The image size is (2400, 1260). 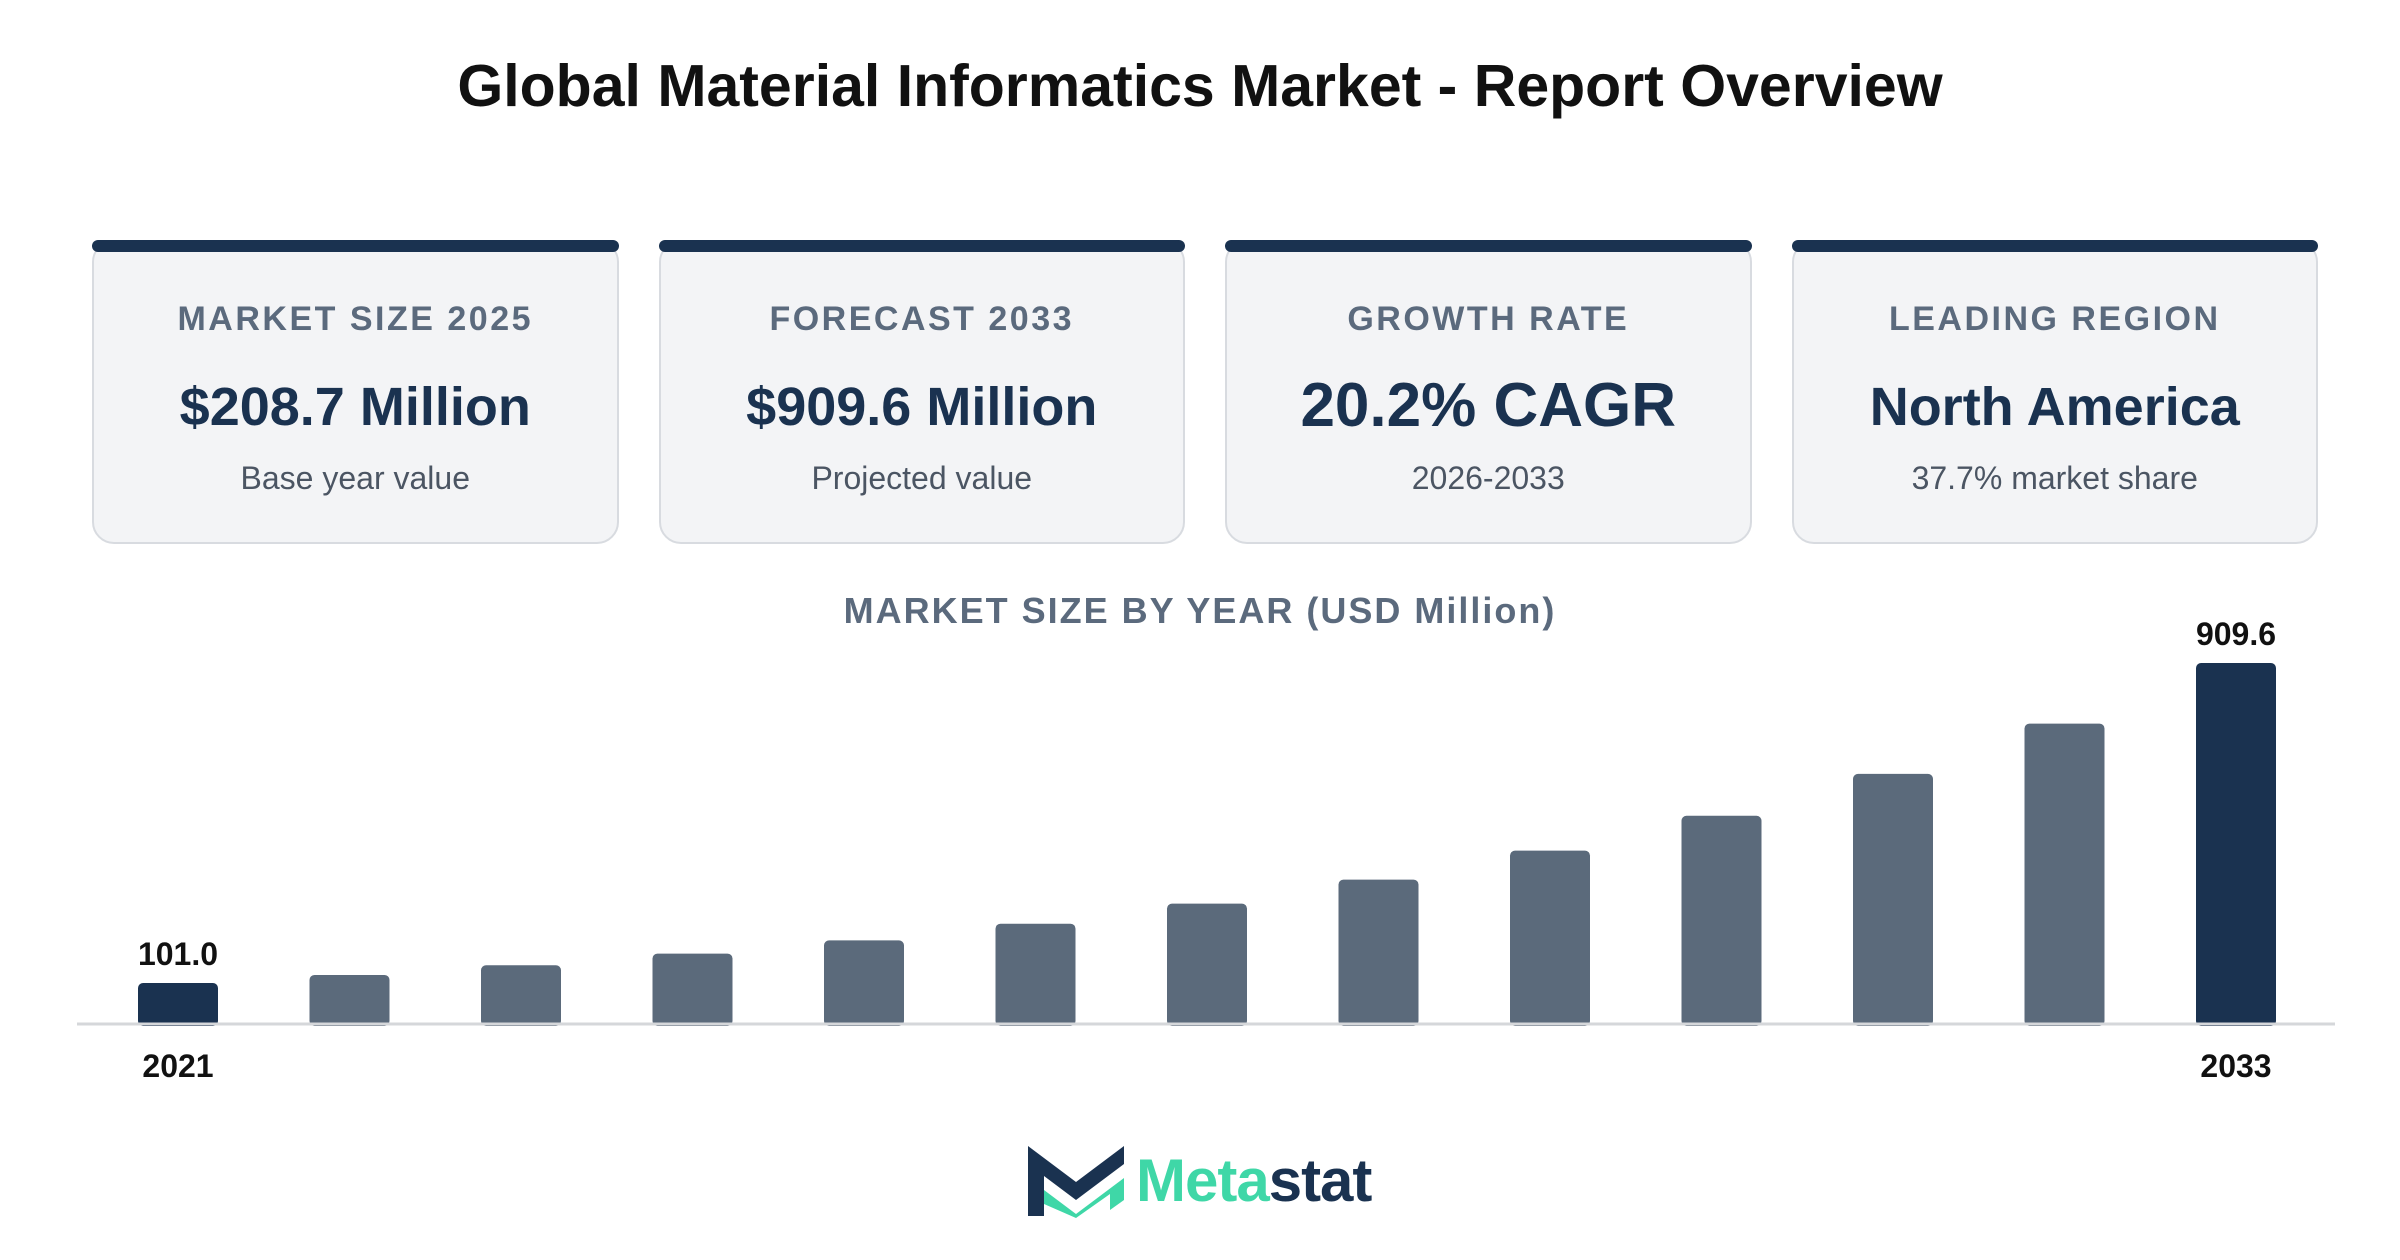 What do you see at coordinates (2236, 634) in the screenshot?
I see `bar-value-label: 909.6` at bounding box center [2236, 634].